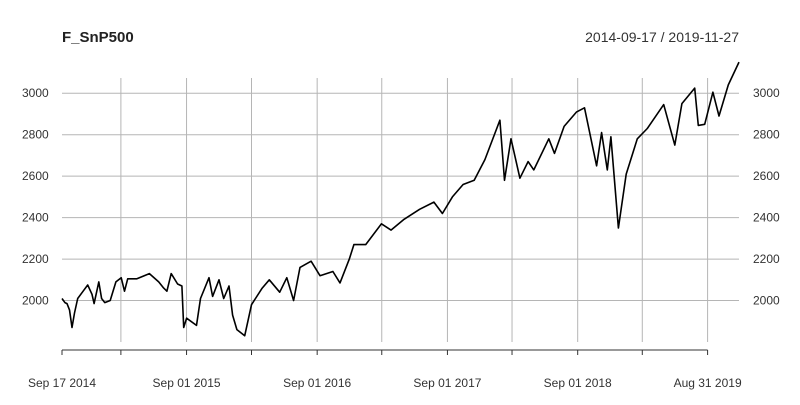  I want to click on y-tick-label-left: 2000, so click(35, 301).